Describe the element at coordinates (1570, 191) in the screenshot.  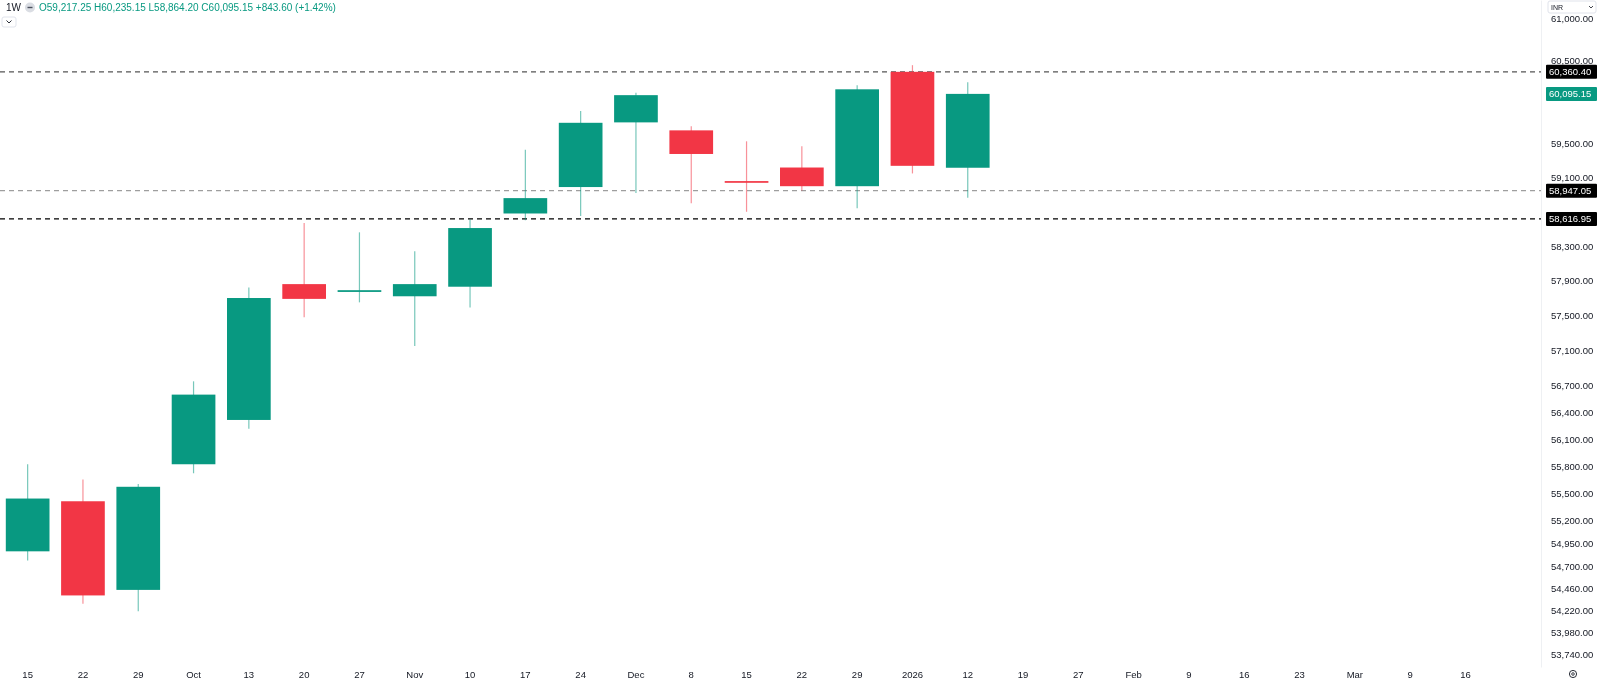
I see `ref-line-label: 58,947.05` at that location.